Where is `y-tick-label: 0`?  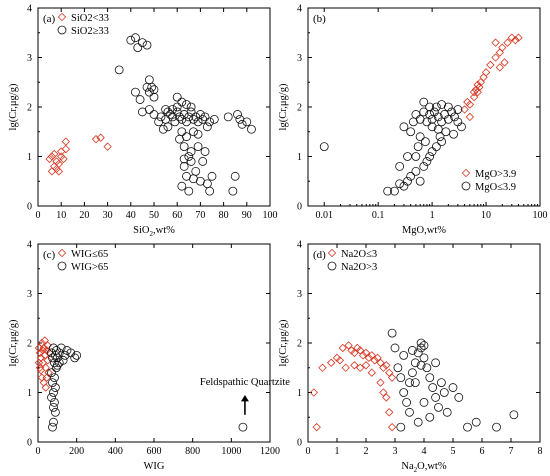 y-tick-label: 0 is located at coordinates (299, 207).